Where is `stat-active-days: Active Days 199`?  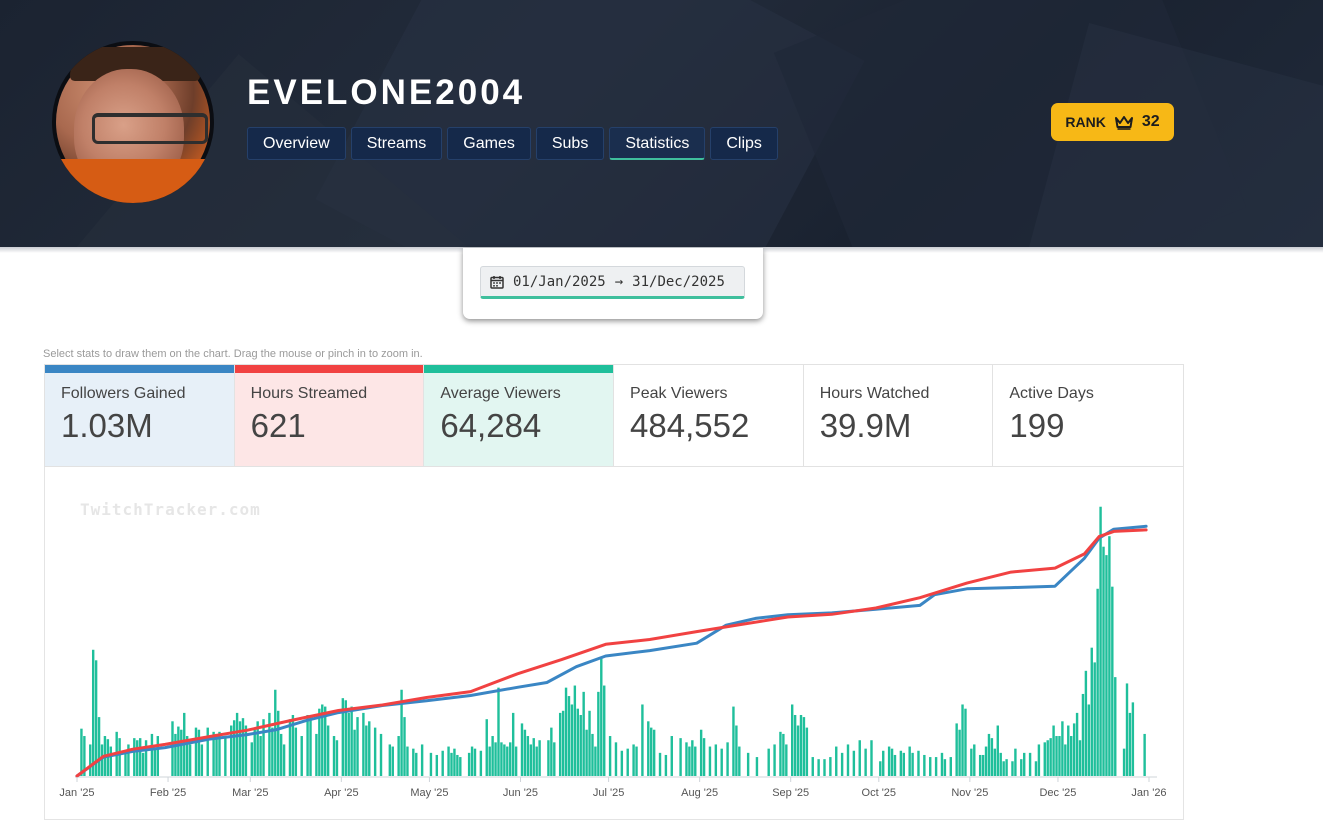
stat-active-days: Active Days 199 is located at coordinates (1088, 415).